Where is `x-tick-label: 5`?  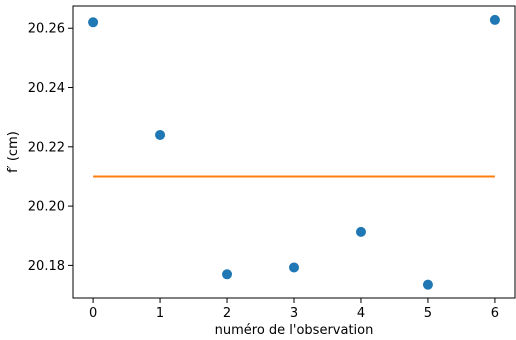 x-tick-label: 5 is located at coordinates (428, 313).